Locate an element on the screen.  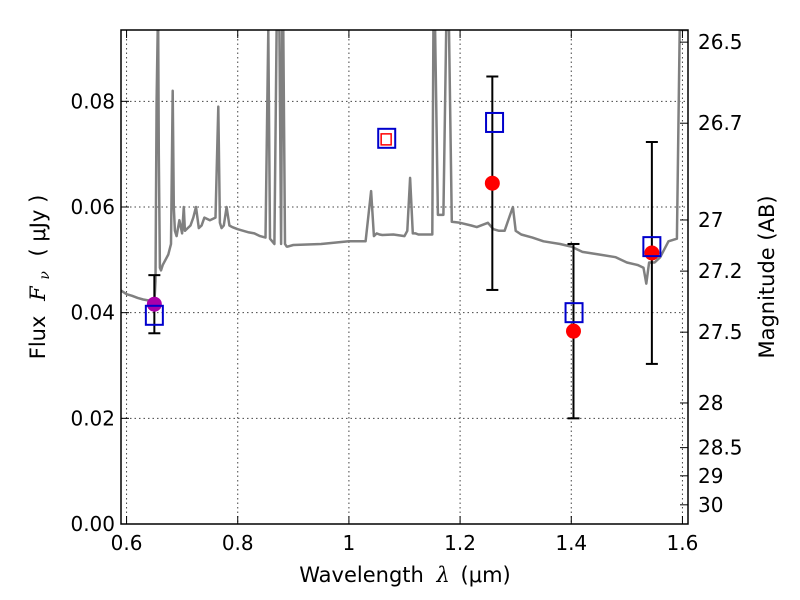
x-tick-label: 0.8 is located at coordinates (238, 543).